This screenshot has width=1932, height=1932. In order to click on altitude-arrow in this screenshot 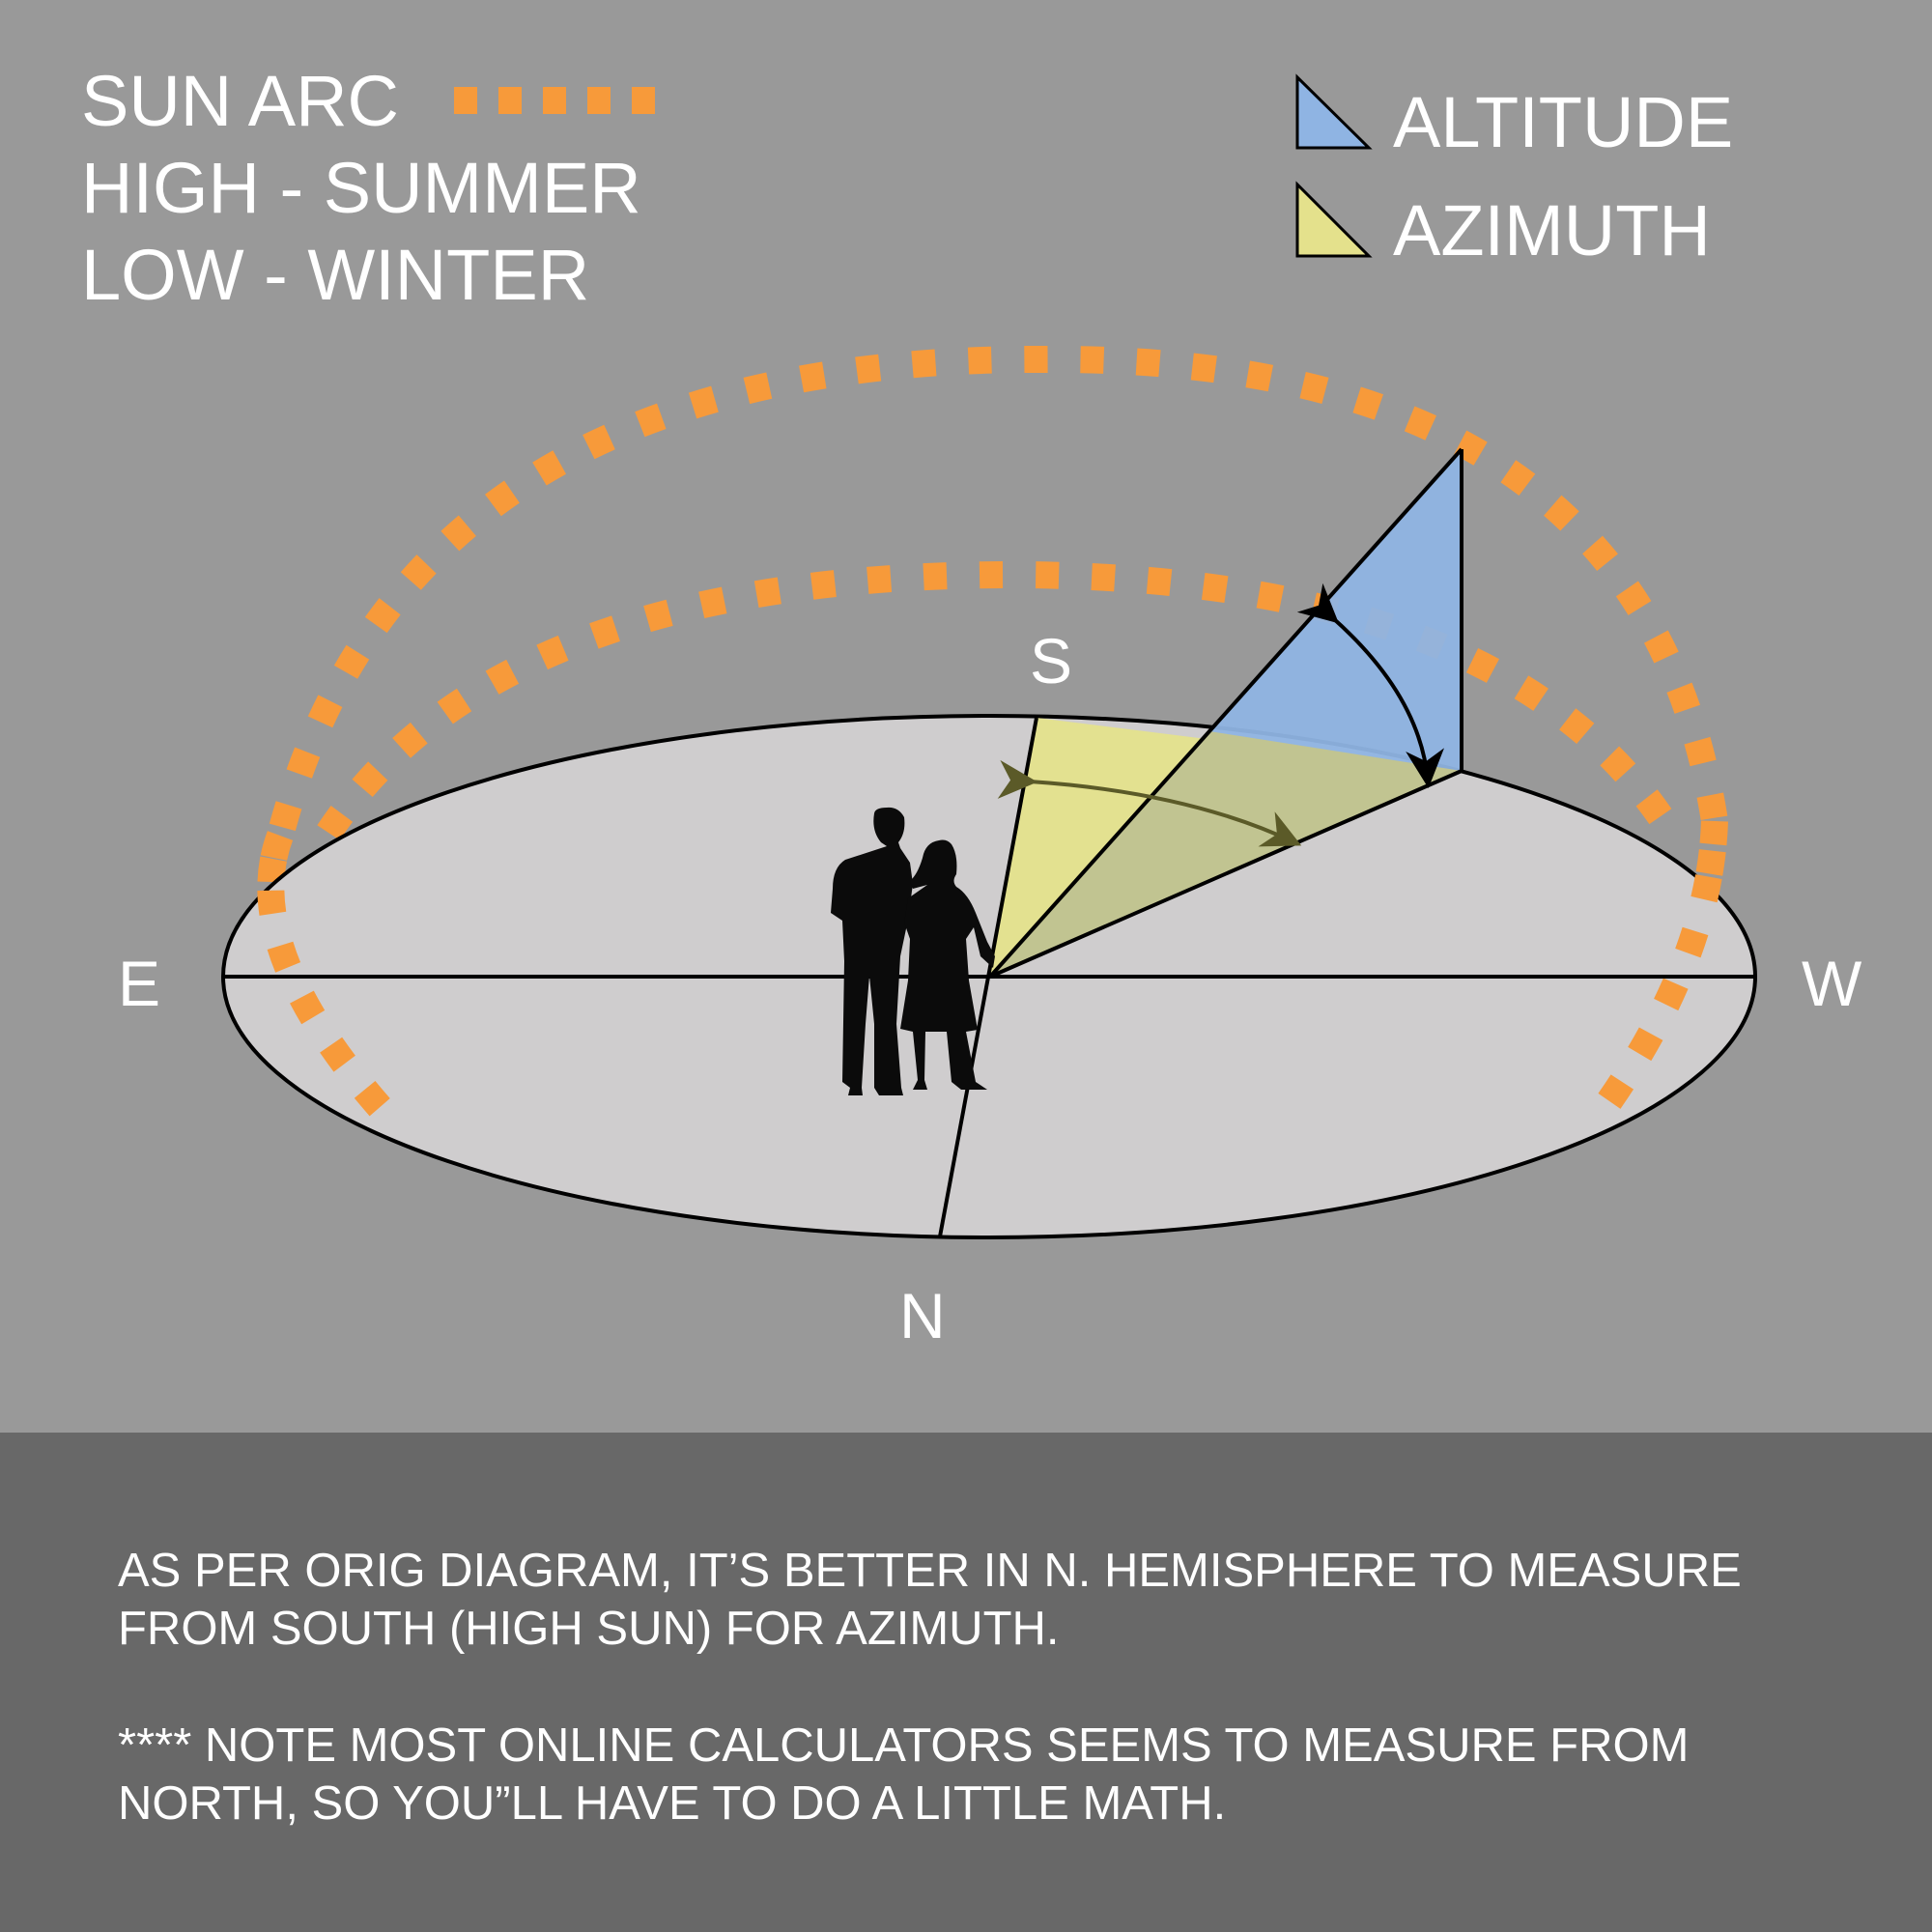, I will do `click(1370, 685)`.